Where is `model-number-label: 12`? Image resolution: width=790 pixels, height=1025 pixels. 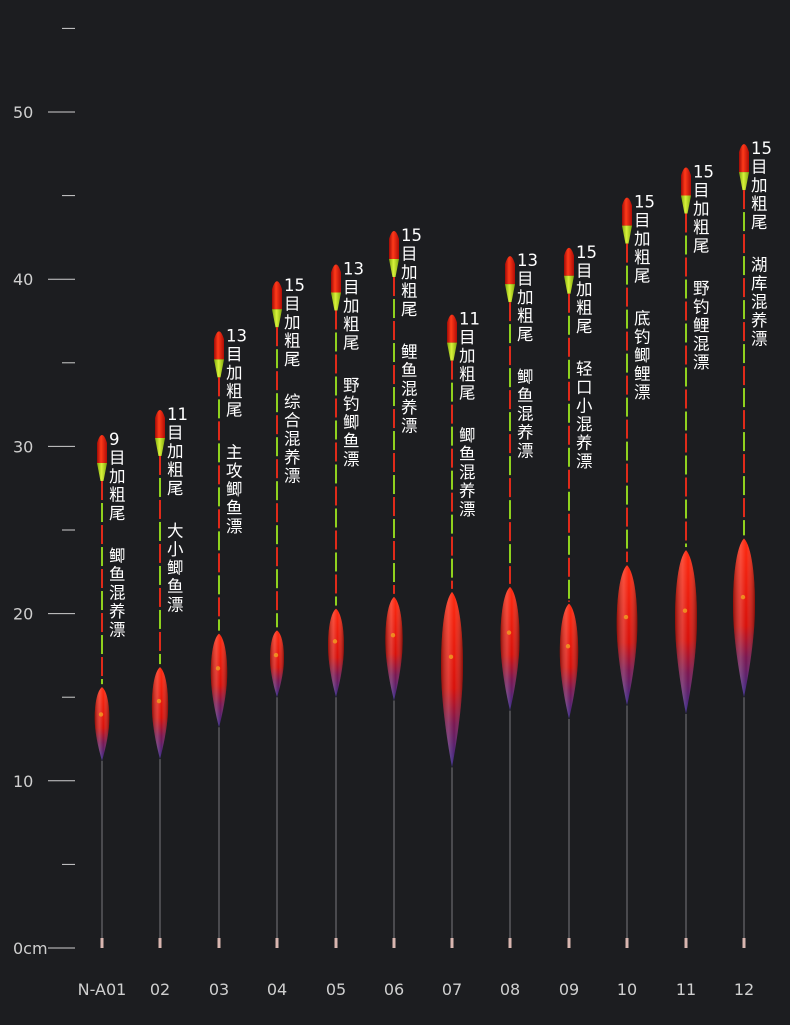 model-number-label: 12 is located at coordinates (744, 989).